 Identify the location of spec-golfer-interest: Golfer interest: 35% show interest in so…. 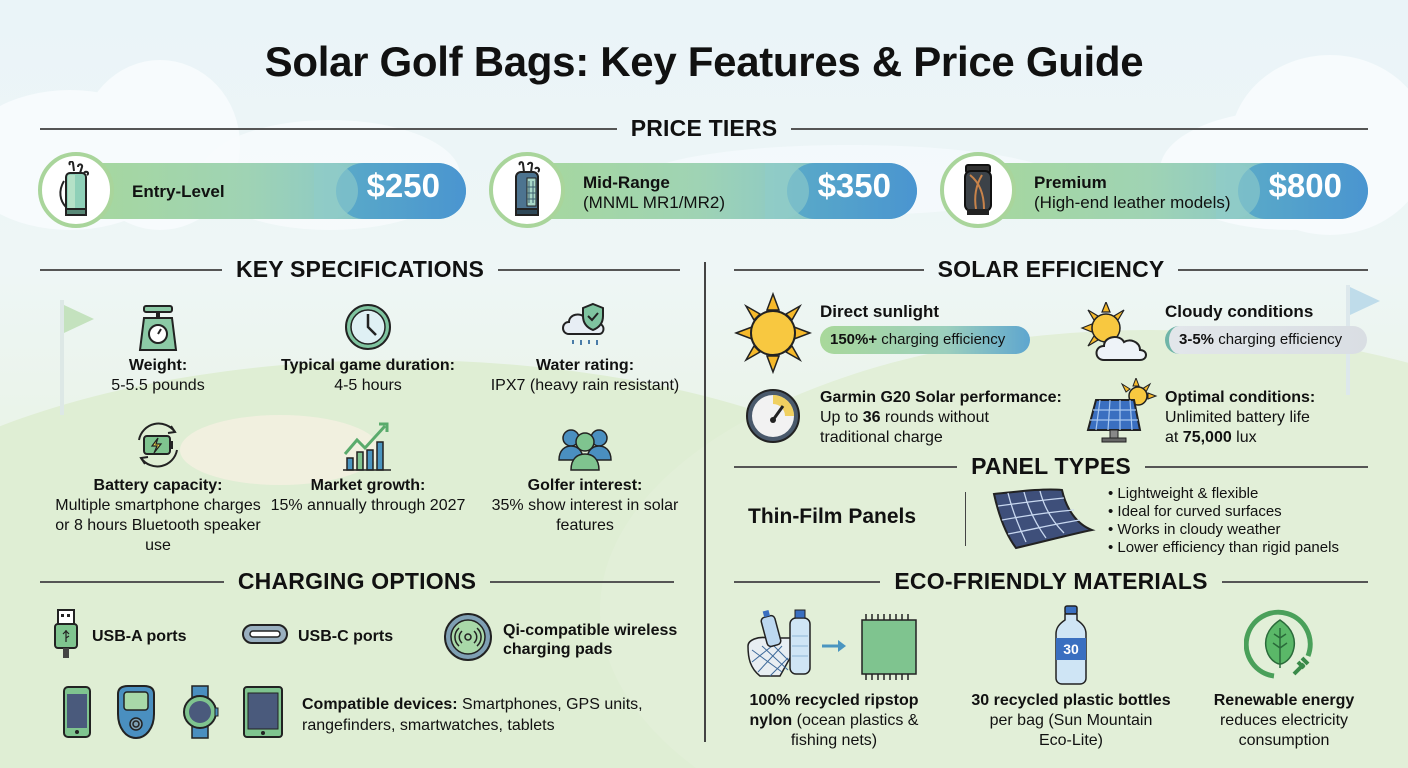
(585, 476).